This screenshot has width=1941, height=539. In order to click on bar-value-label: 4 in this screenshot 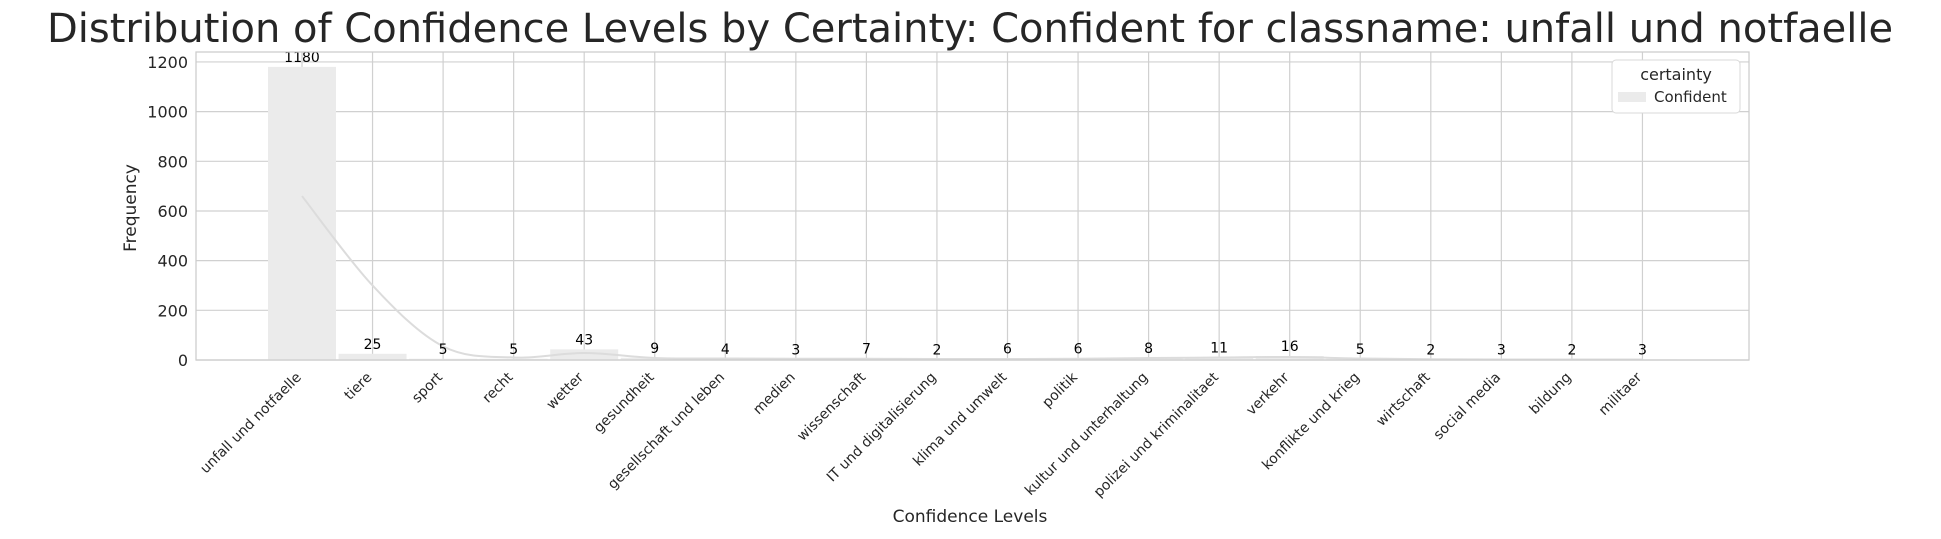, I will do `click(725, 350)`.